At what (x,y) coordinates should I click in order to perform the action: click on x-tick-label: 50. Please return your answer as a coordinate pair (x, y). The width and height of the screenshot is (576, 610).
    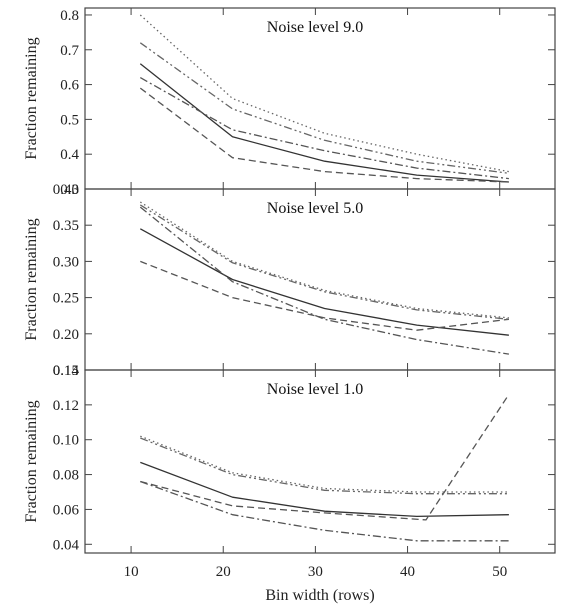
    Looking at the image, I should click on (499, 572).